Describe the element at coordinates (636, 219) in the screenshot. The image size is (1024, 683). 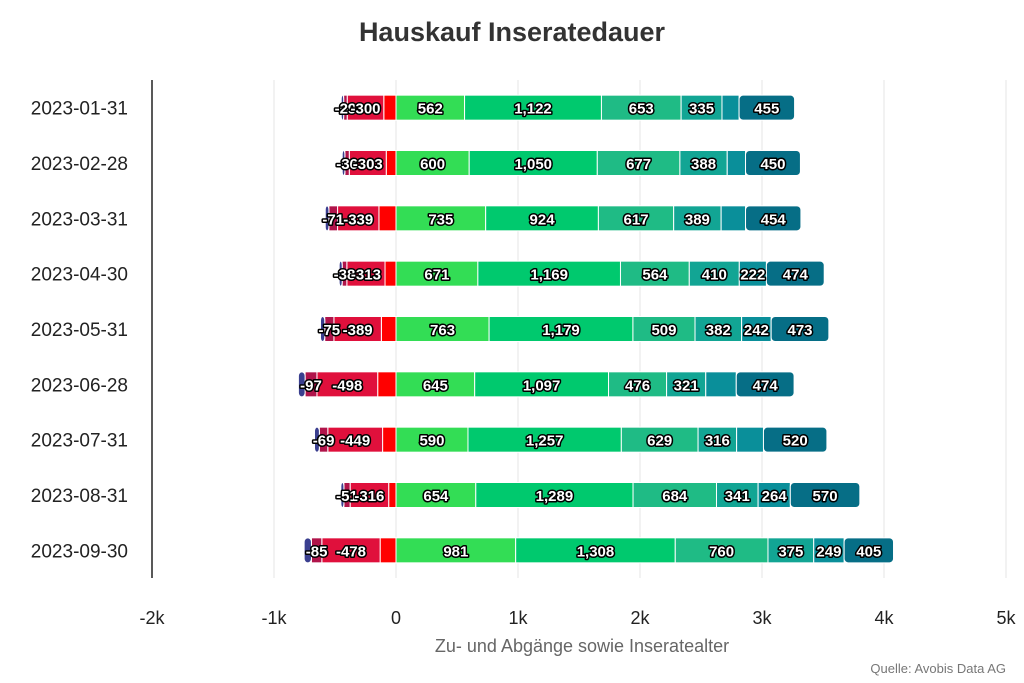
I see `data-label: 617` at that location.